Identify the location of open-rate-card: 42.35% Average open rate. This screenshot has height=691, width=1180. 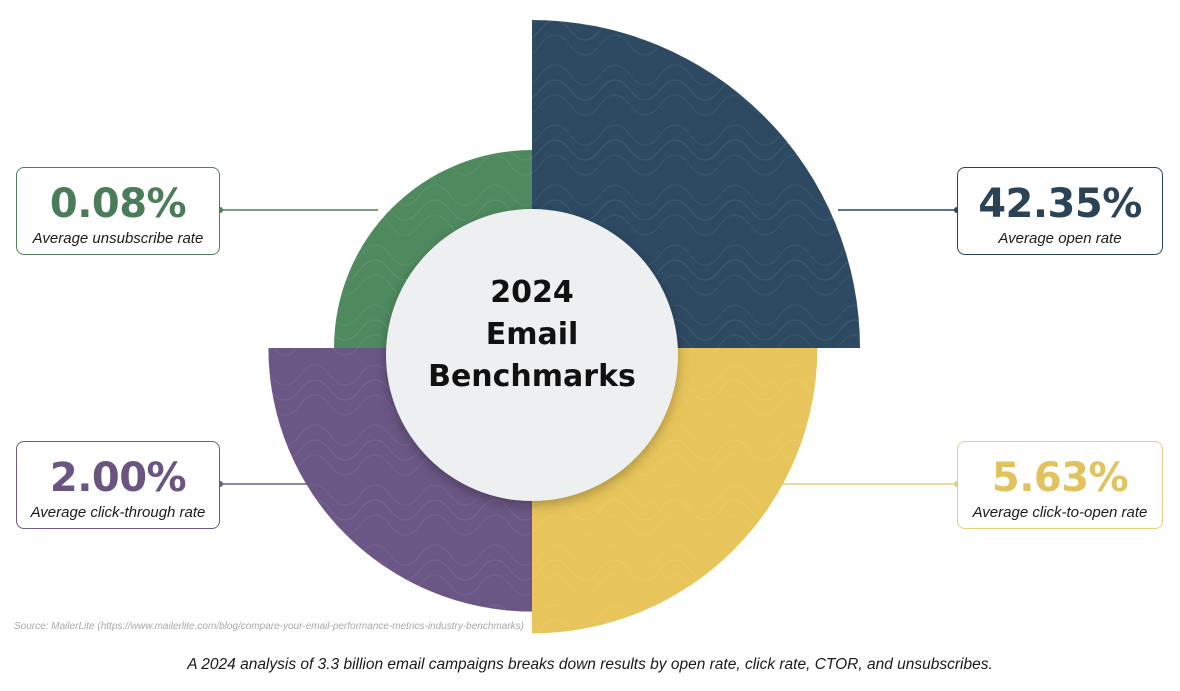
(1060, 211).